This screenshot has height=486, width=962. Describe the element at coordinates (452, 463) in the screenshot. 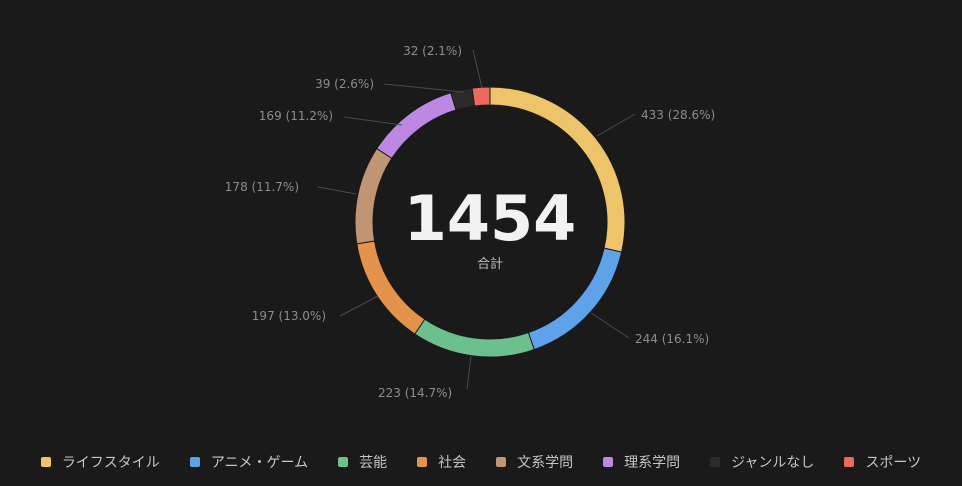

I see `legend-label: 社会` at that location.